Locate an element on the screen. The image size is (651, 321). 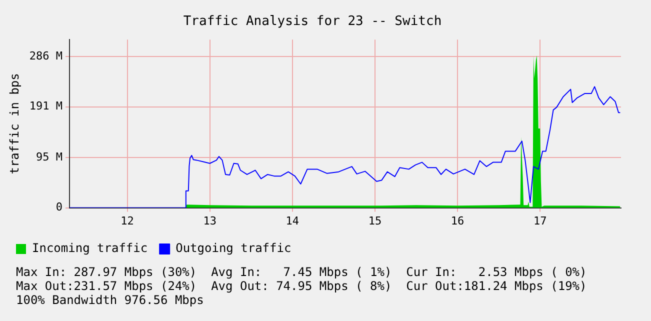
x-tick-label: 15 is located at coordinates (375, 221).